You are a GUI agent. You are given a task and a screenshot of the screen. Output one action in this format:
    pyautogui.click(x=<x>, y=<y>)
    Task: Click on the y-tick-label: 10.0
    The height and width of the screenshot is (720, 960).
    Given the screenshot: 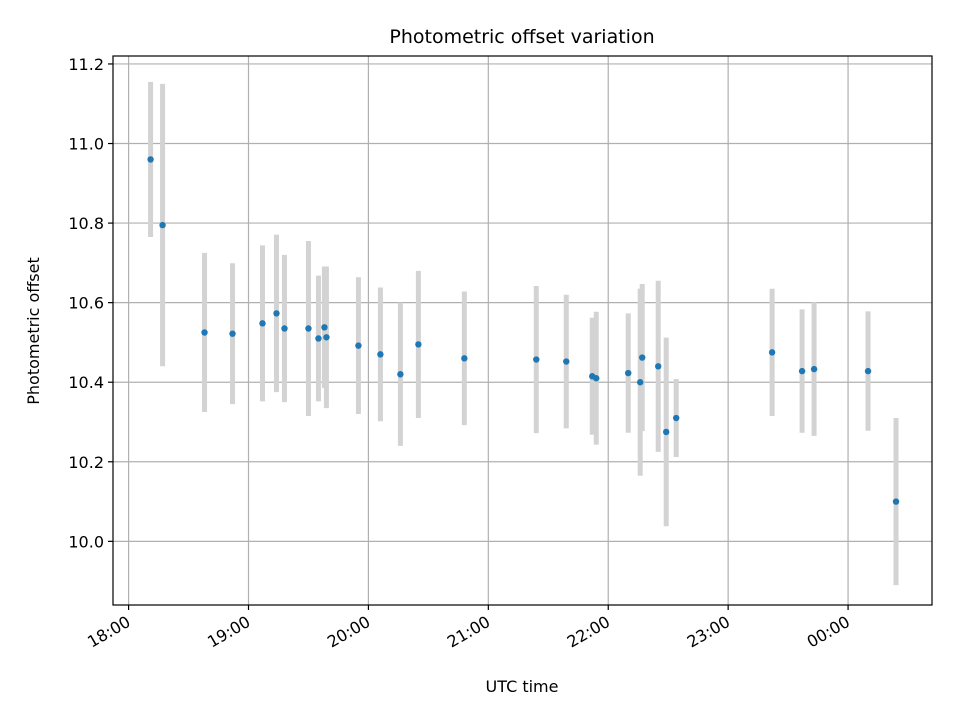 What is the action you would take?
    pyautogui.click(x=86, y=541)
    